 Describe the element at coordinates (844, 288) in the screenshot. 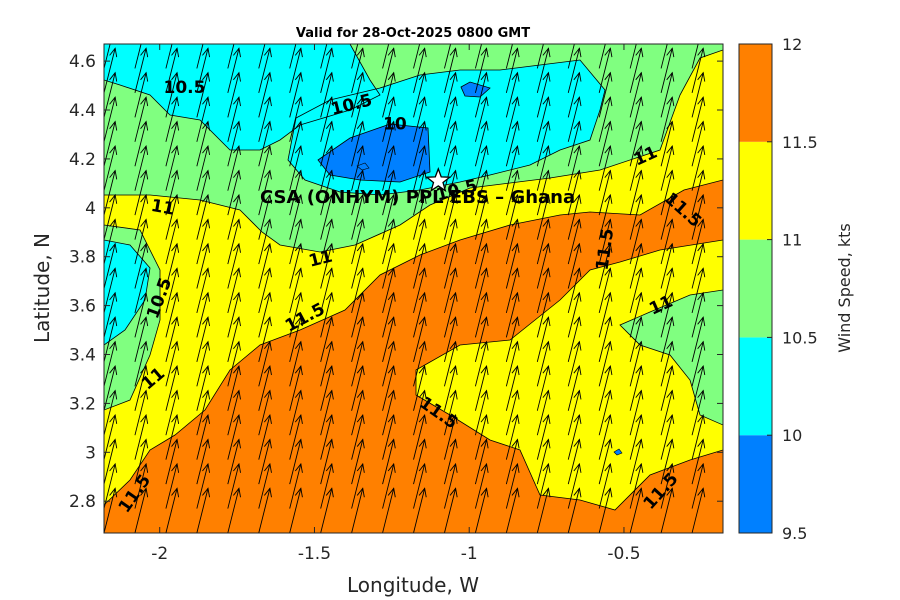

I see `colorbar-label: Wind Speed, kts` at that location.